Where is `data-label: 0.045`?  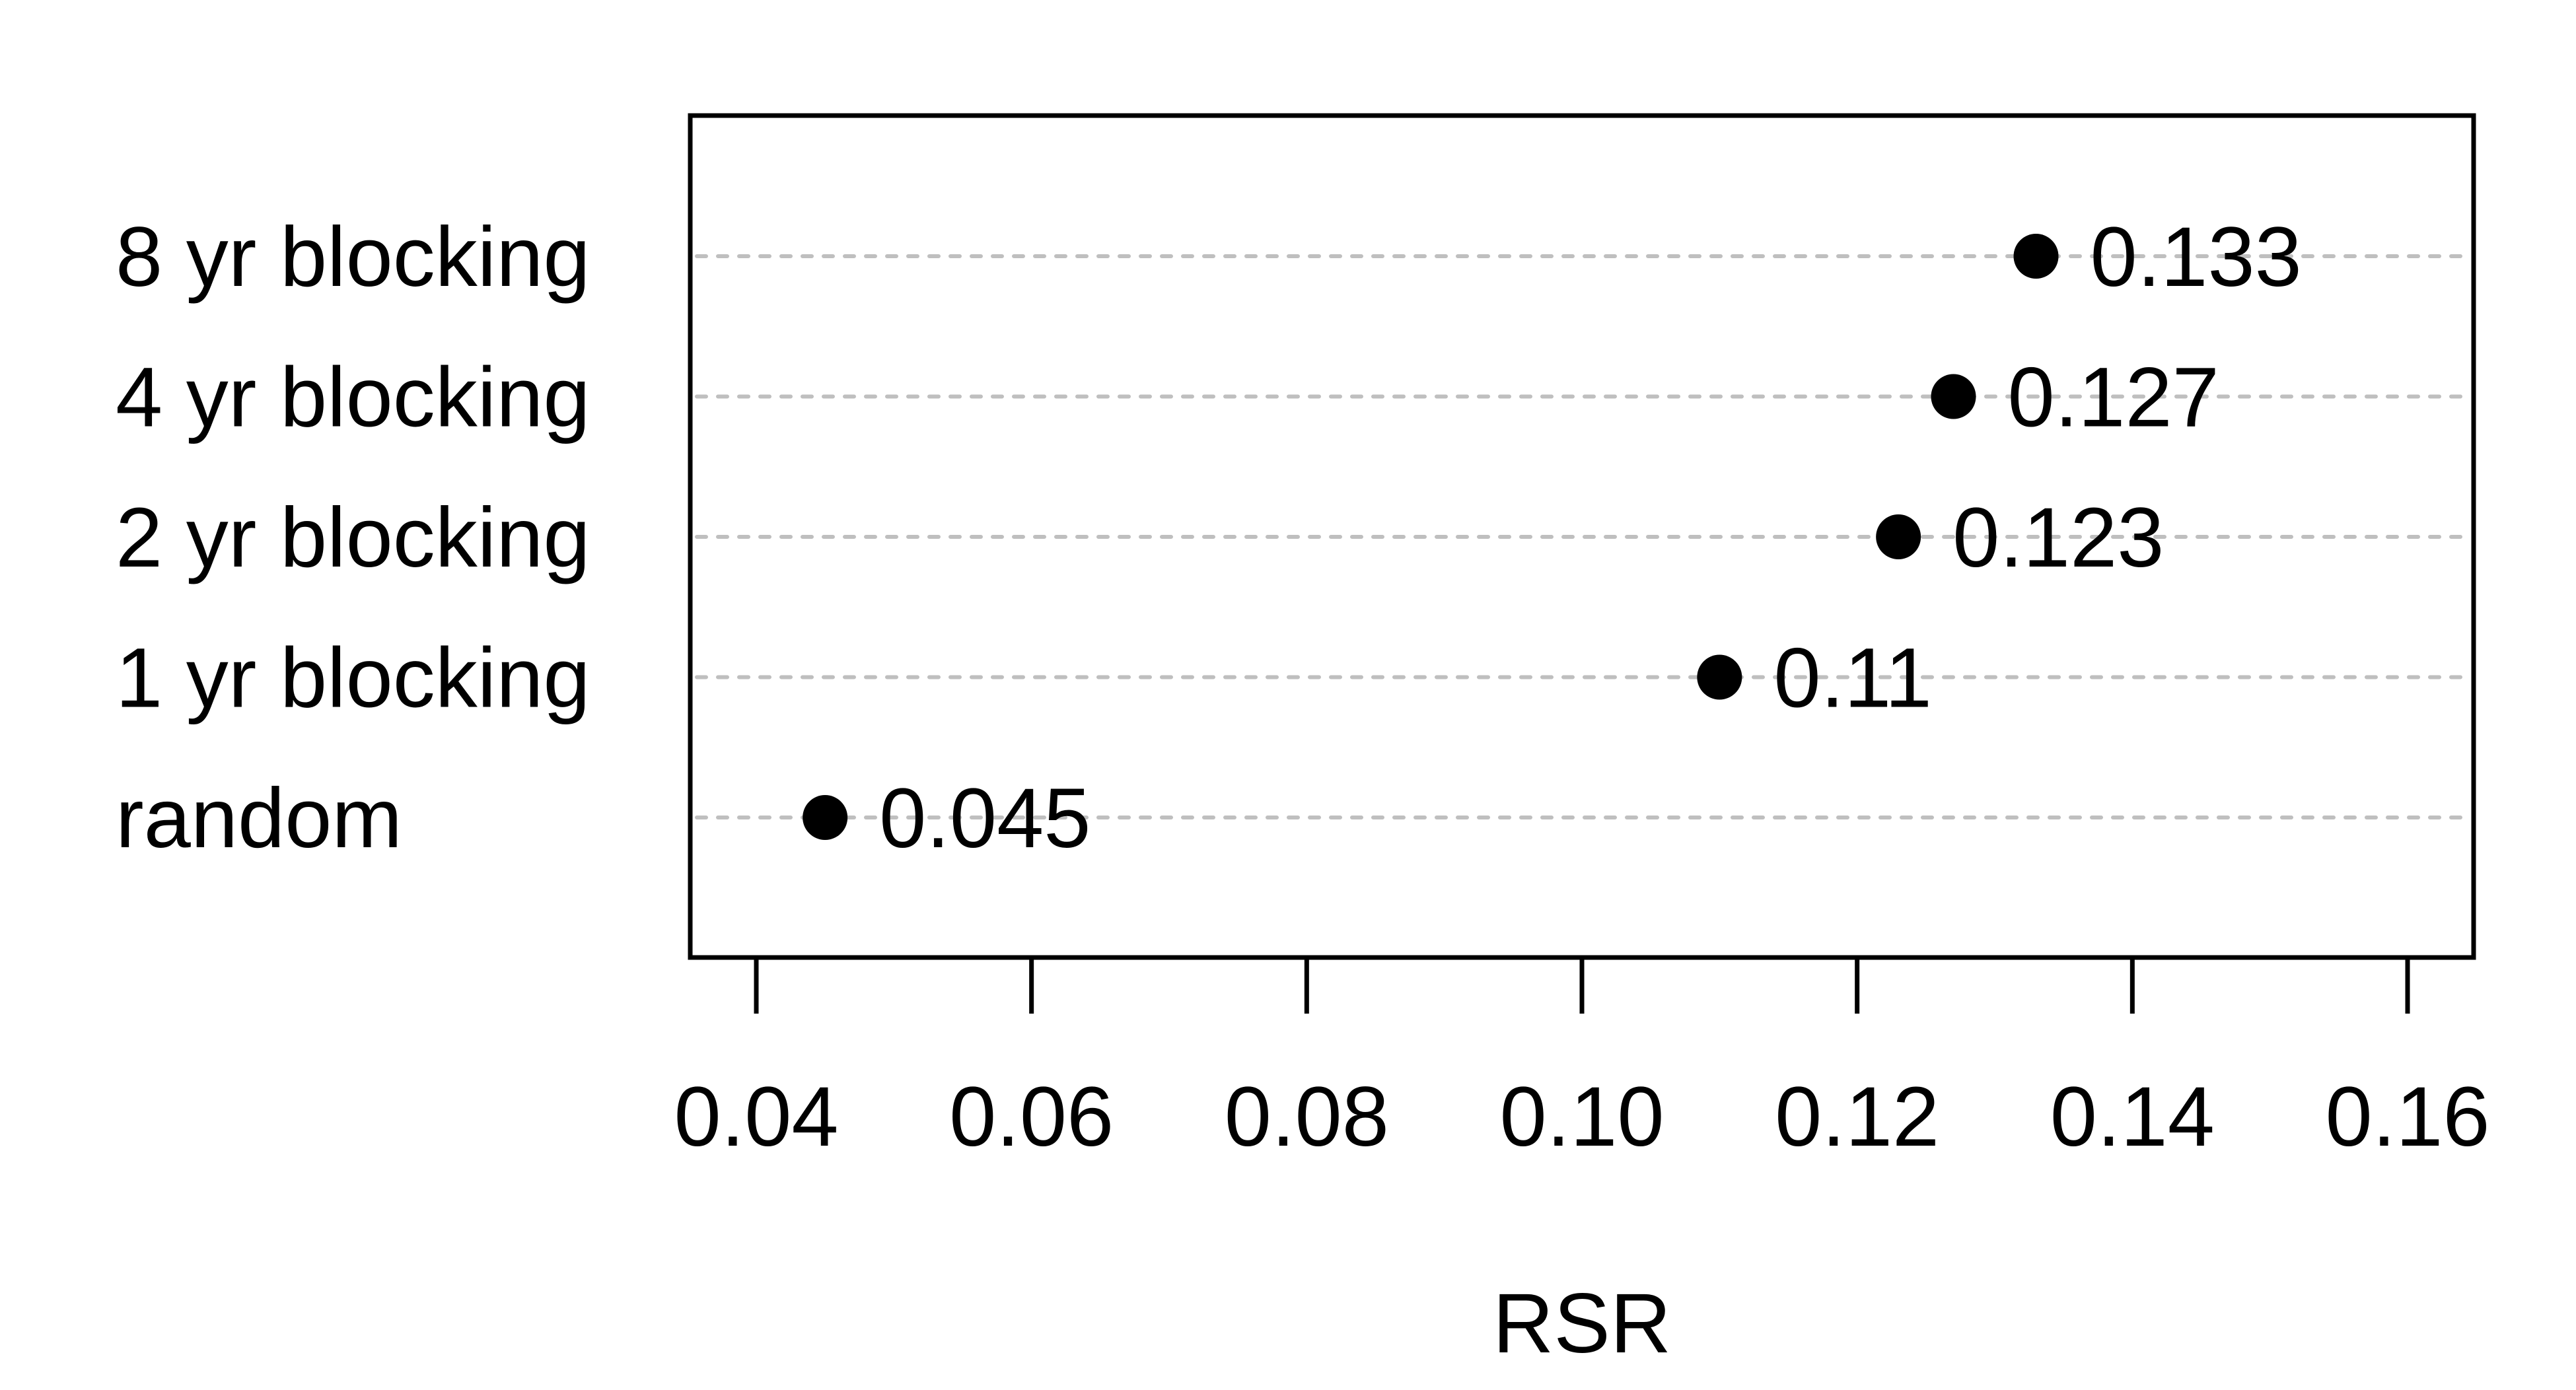 data-label: 0.045 is located at coordinates (985, 818).